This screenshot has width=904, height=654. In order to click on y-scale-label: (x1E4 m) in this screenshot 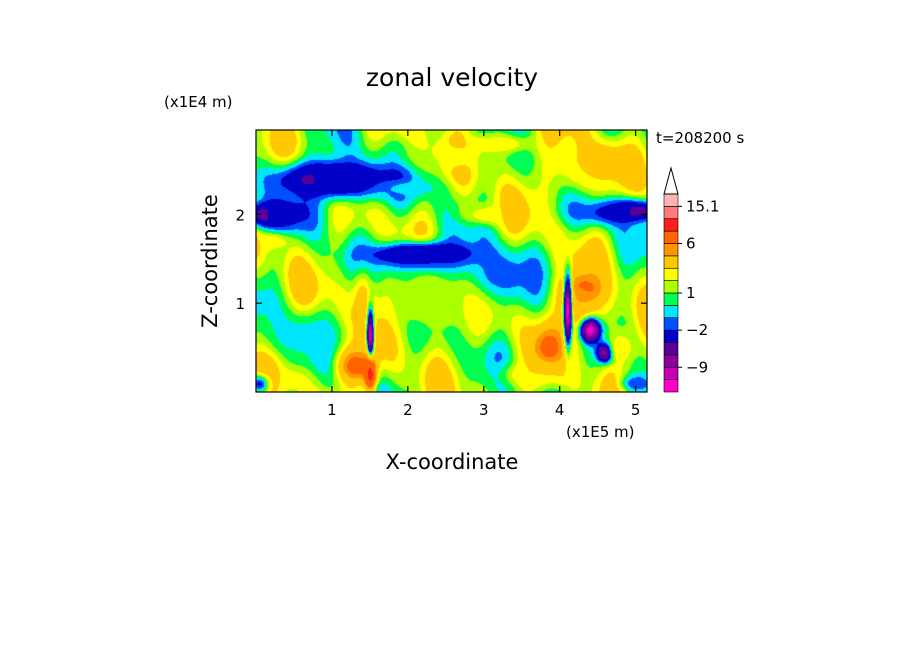, I will do `click(198, 102)`.